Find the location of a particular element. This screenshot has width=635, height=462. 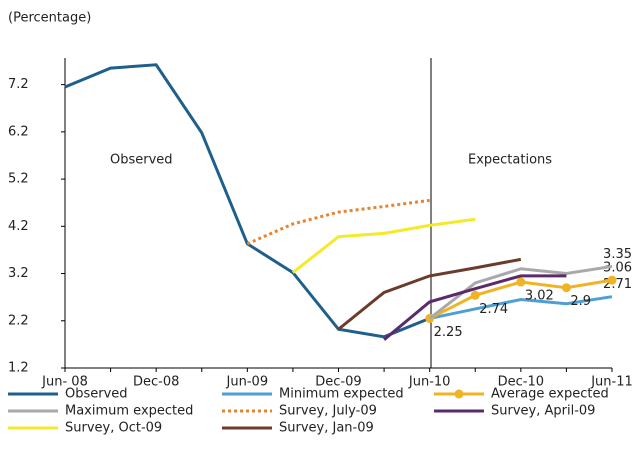

x-tick-label: Jun-11 is located at coordinates (611, 382).